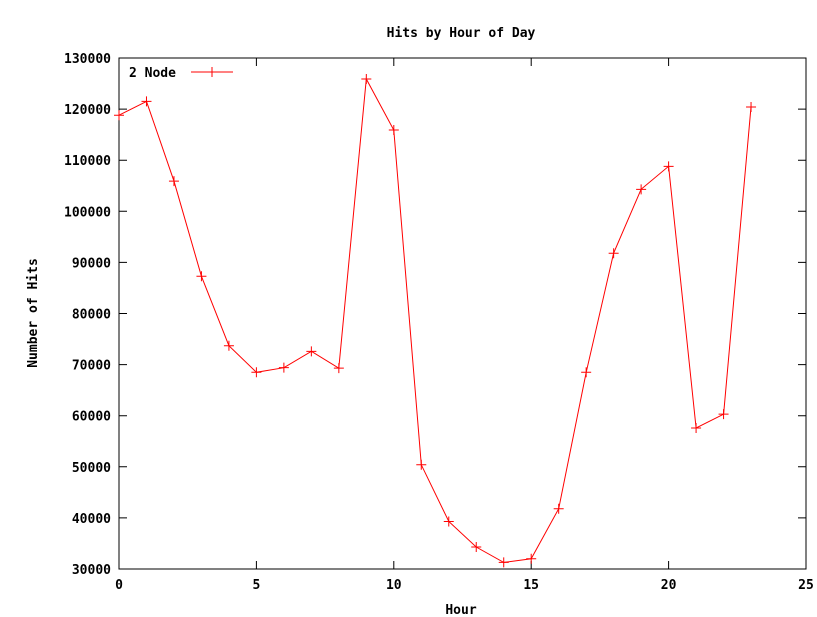 Image resolution: width=817 pixels, height=617 pixels. Describe the element at coordinates (91, 315) in the screenshot. I see `y-tick-label: 80000` at that location.